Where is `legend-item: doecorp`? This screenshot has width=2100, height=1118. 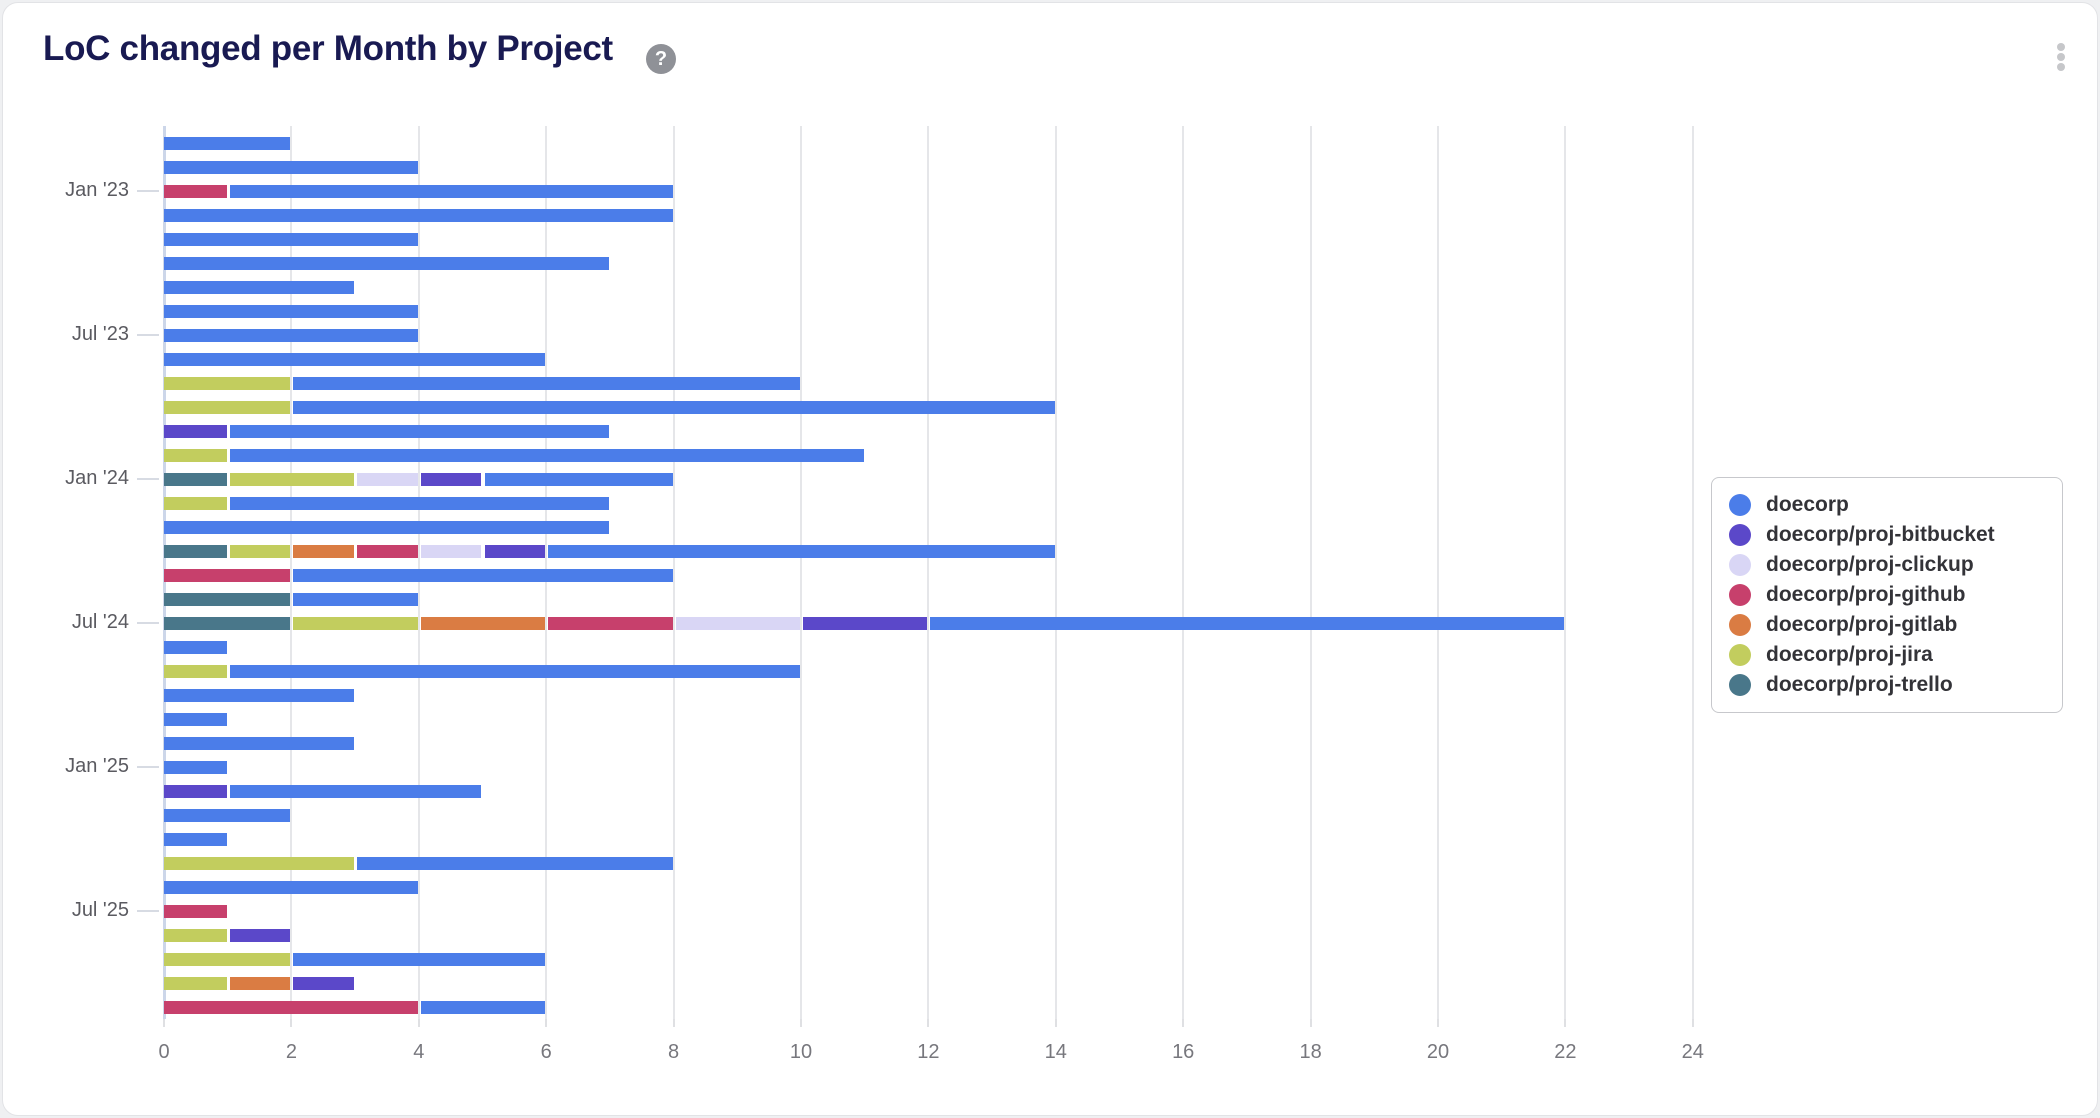 legend-item: doecorp is located at coordinates (1890, 505).